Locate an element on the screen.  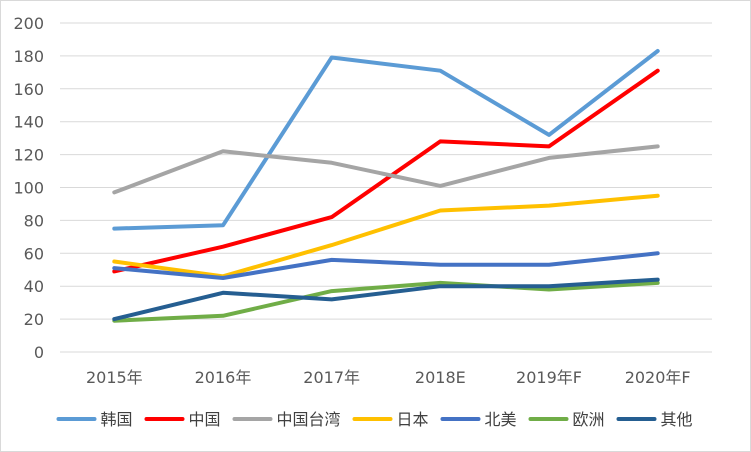
x-tick-label: 2015年 is located at coordinates (114, 377).